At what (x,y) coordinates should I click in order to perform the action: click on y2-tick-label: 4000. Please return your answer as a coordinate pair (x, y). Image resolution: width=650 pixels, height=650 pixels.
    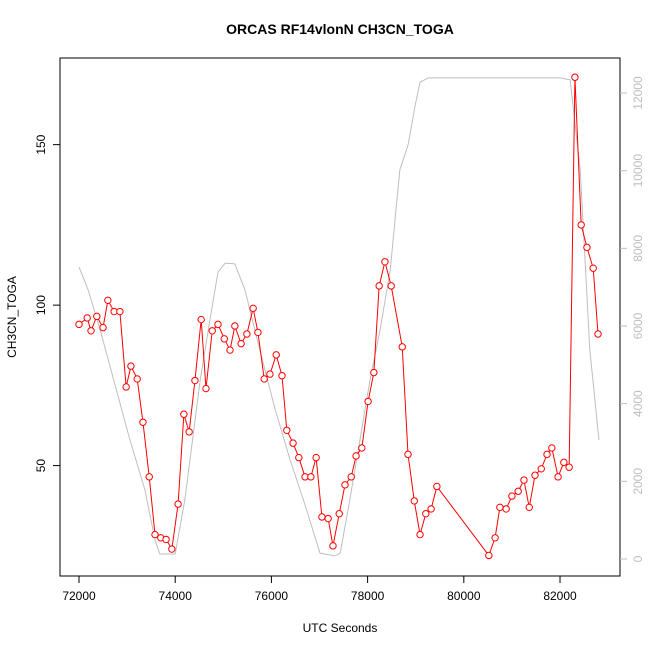
    Looking at the image, I should click on (638, 403).